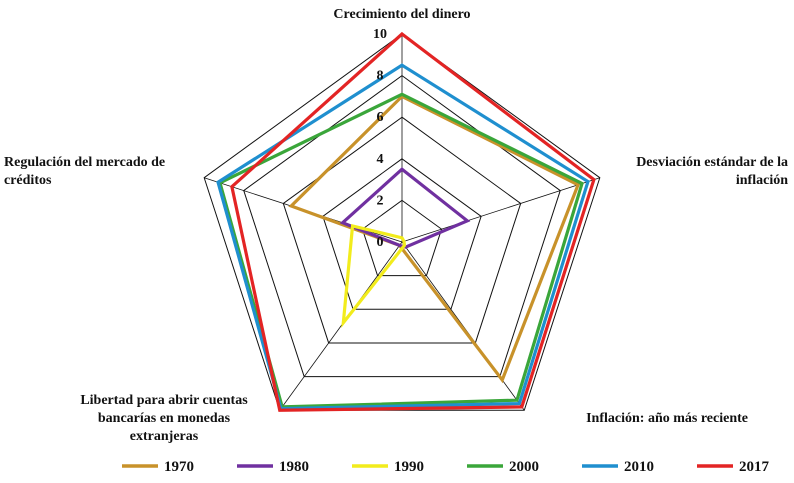 The width and height of the screenshot is (794, 483). What do you see at coordinates (401, 14) in the screenshot?
I see `axis-label-0: Crecimiento del dinero` at bounding box center [401, 14].